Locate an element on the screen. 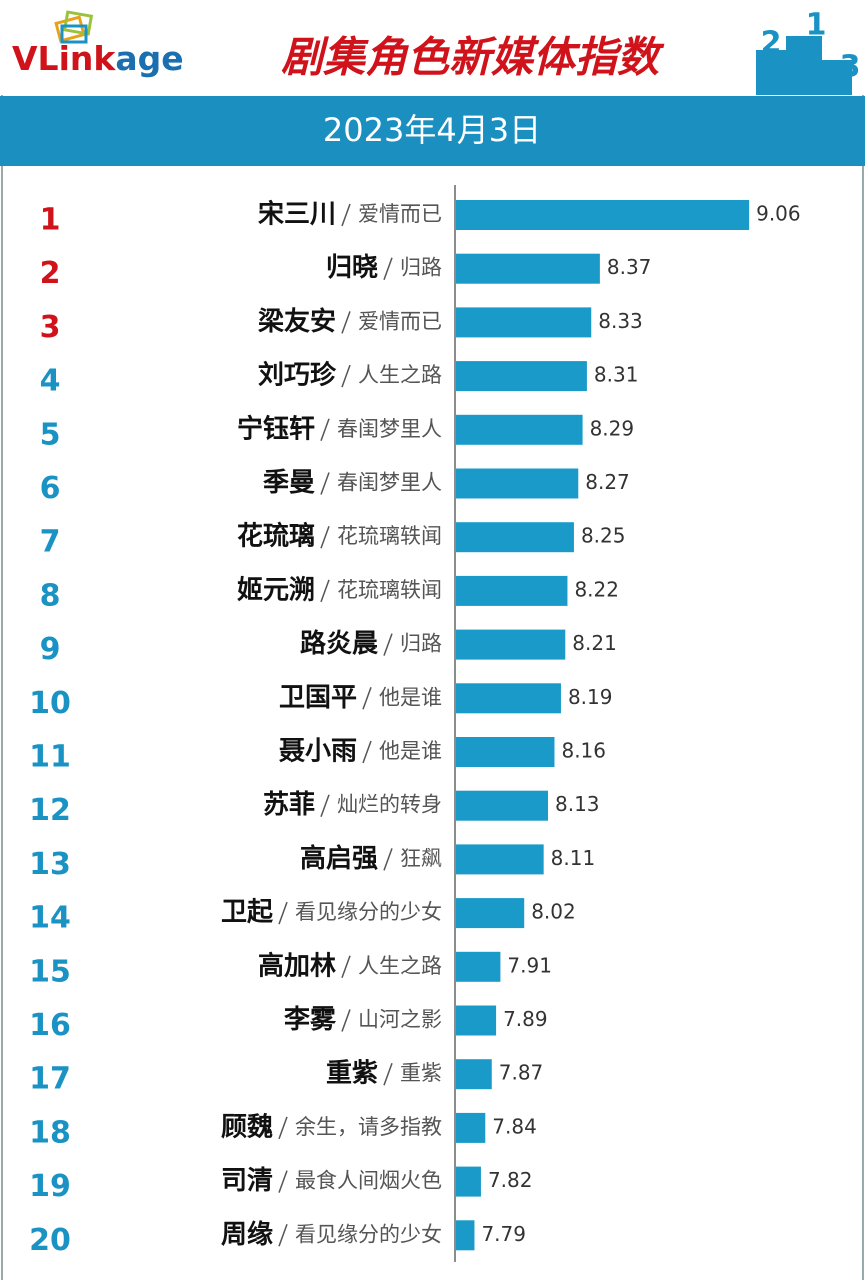  subtitle: 2023年4月3日 is located at coordinates (432, 130).